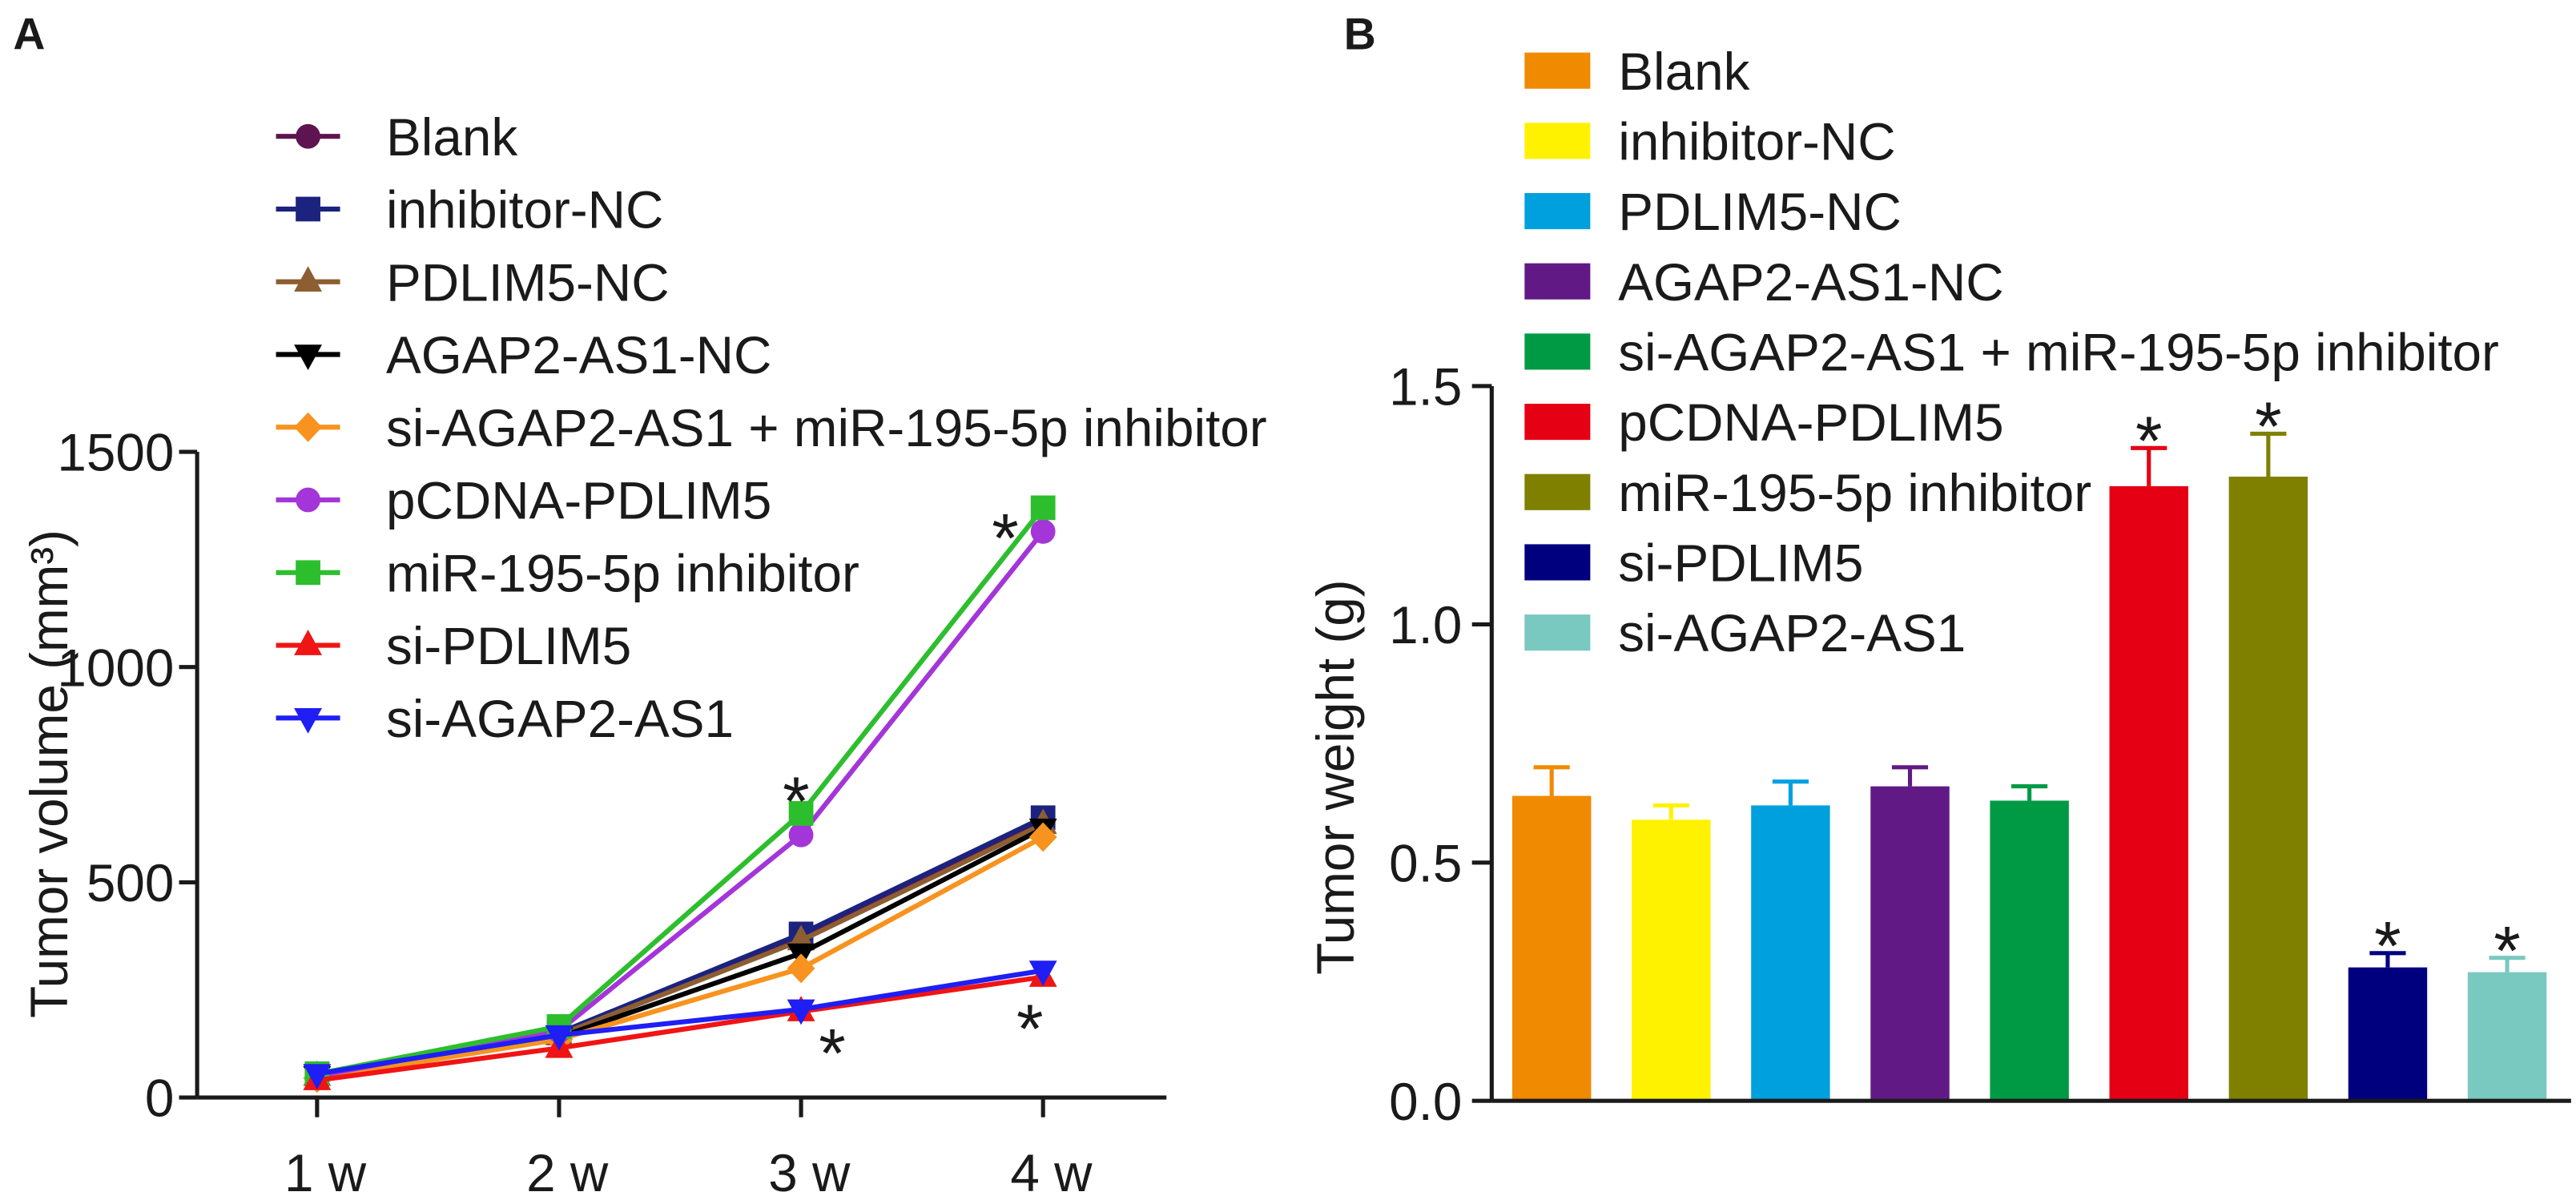 The width and height of the screenshot is (2576, 1200). What do you see at coordinates (160, 1098) in the screenshot?
I see `y-tick-label: 0` at bounding box center [160, 1098].